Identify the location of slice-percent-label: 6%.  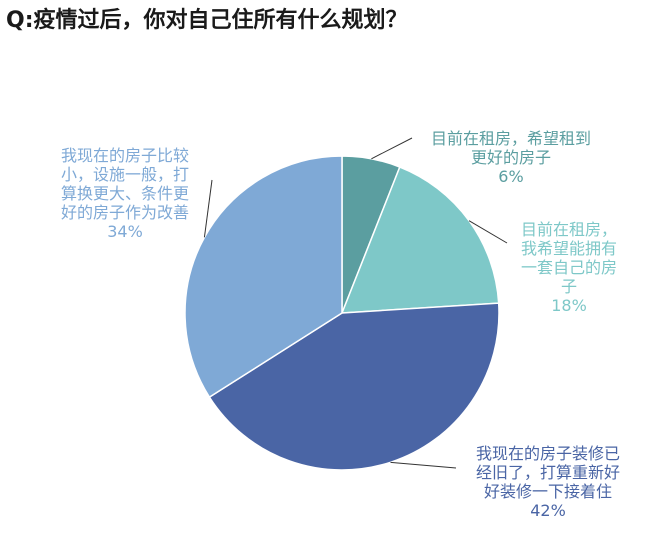
(511, 176).